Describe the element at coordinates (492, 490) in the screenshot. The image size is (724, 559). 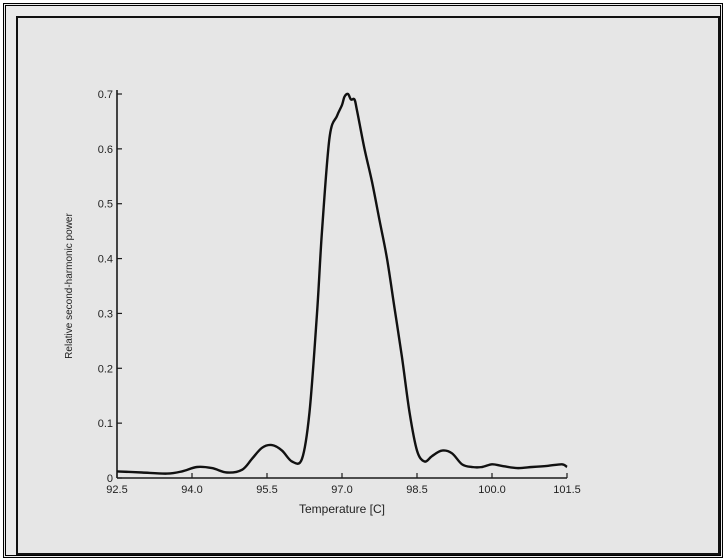
I see `x-tick-label: 100.0` at that location.